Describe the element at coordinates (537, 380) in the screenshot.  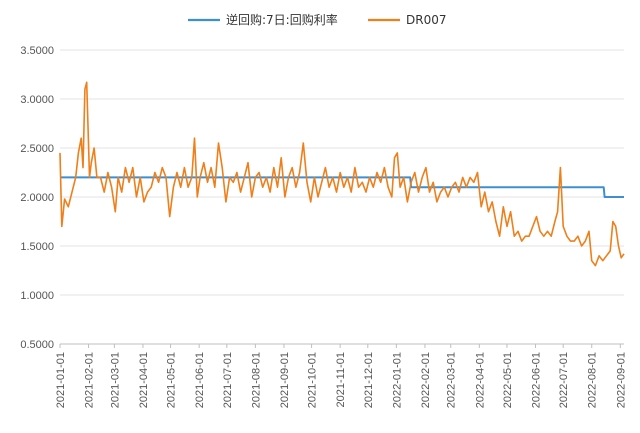
I see `x-tick-label: 2022-06-01` at that location.